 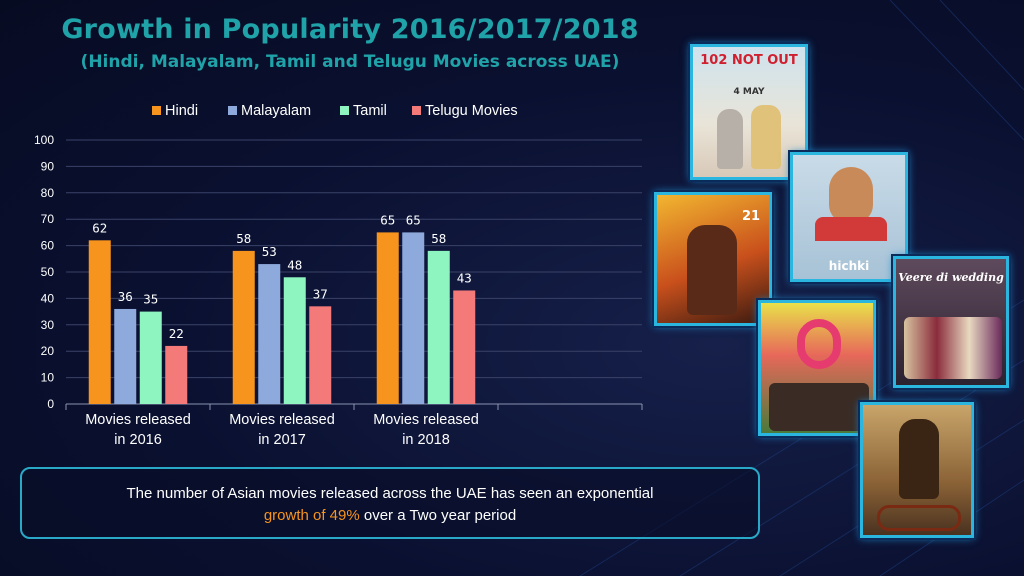 I want to click on y-tick-label: 0, so click(x=50, y=404).